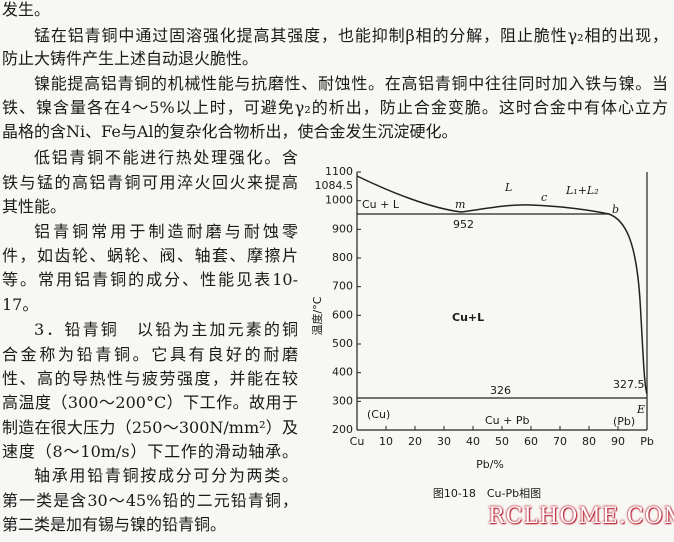 The image size is (674, 542). I want to click on annotation: L₁+L₂, so click(582, 190).